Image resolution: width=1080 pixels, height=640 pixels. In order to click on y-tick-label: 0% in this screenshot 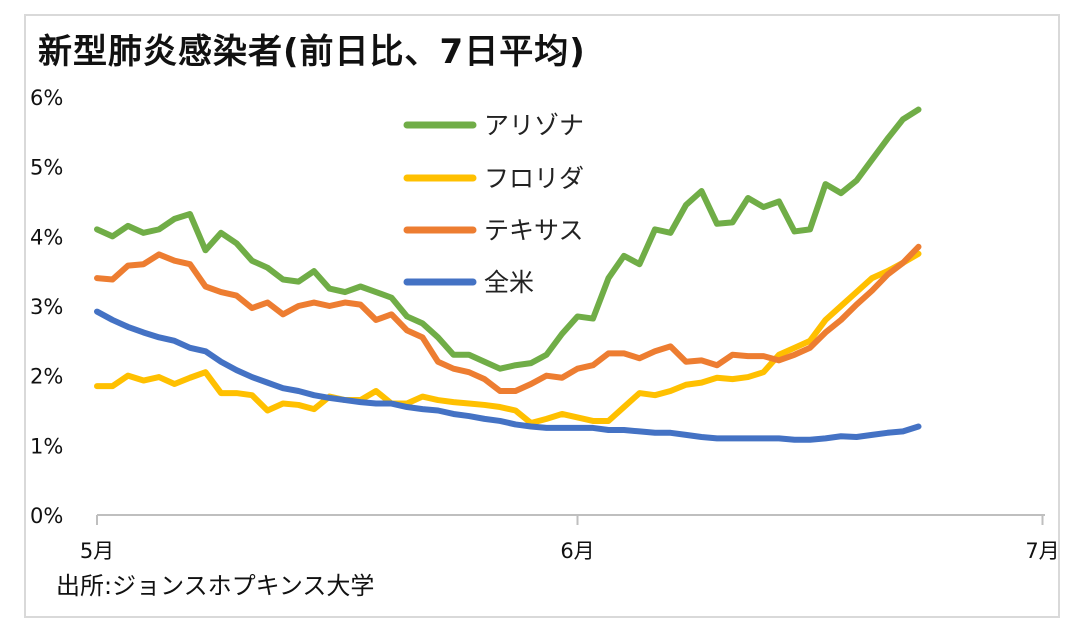, I will do `click(46, 516)`.